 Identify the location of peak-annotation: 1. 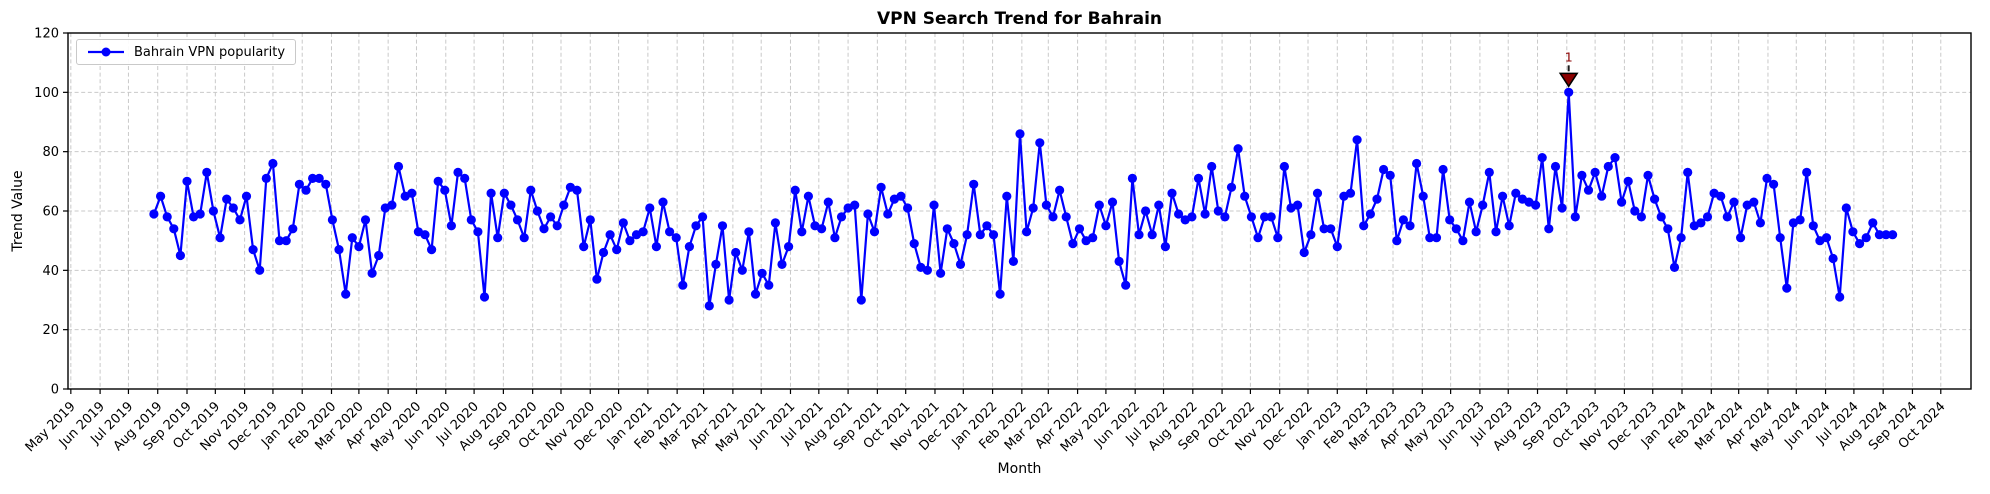
(1568, 68).